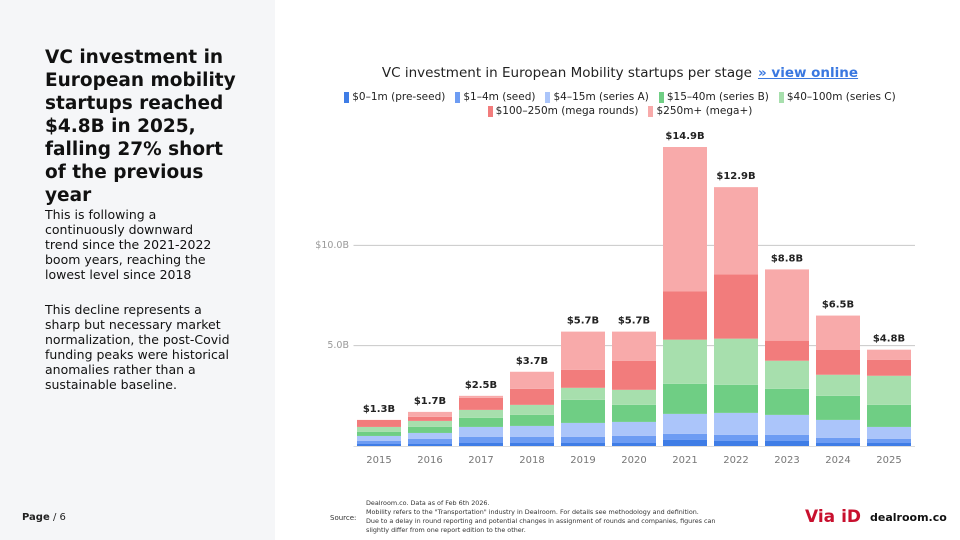  What do you see at coordinates (59, 517) in the screenshot?
I see `page-total: / 6` at bounding box center [59, 517].